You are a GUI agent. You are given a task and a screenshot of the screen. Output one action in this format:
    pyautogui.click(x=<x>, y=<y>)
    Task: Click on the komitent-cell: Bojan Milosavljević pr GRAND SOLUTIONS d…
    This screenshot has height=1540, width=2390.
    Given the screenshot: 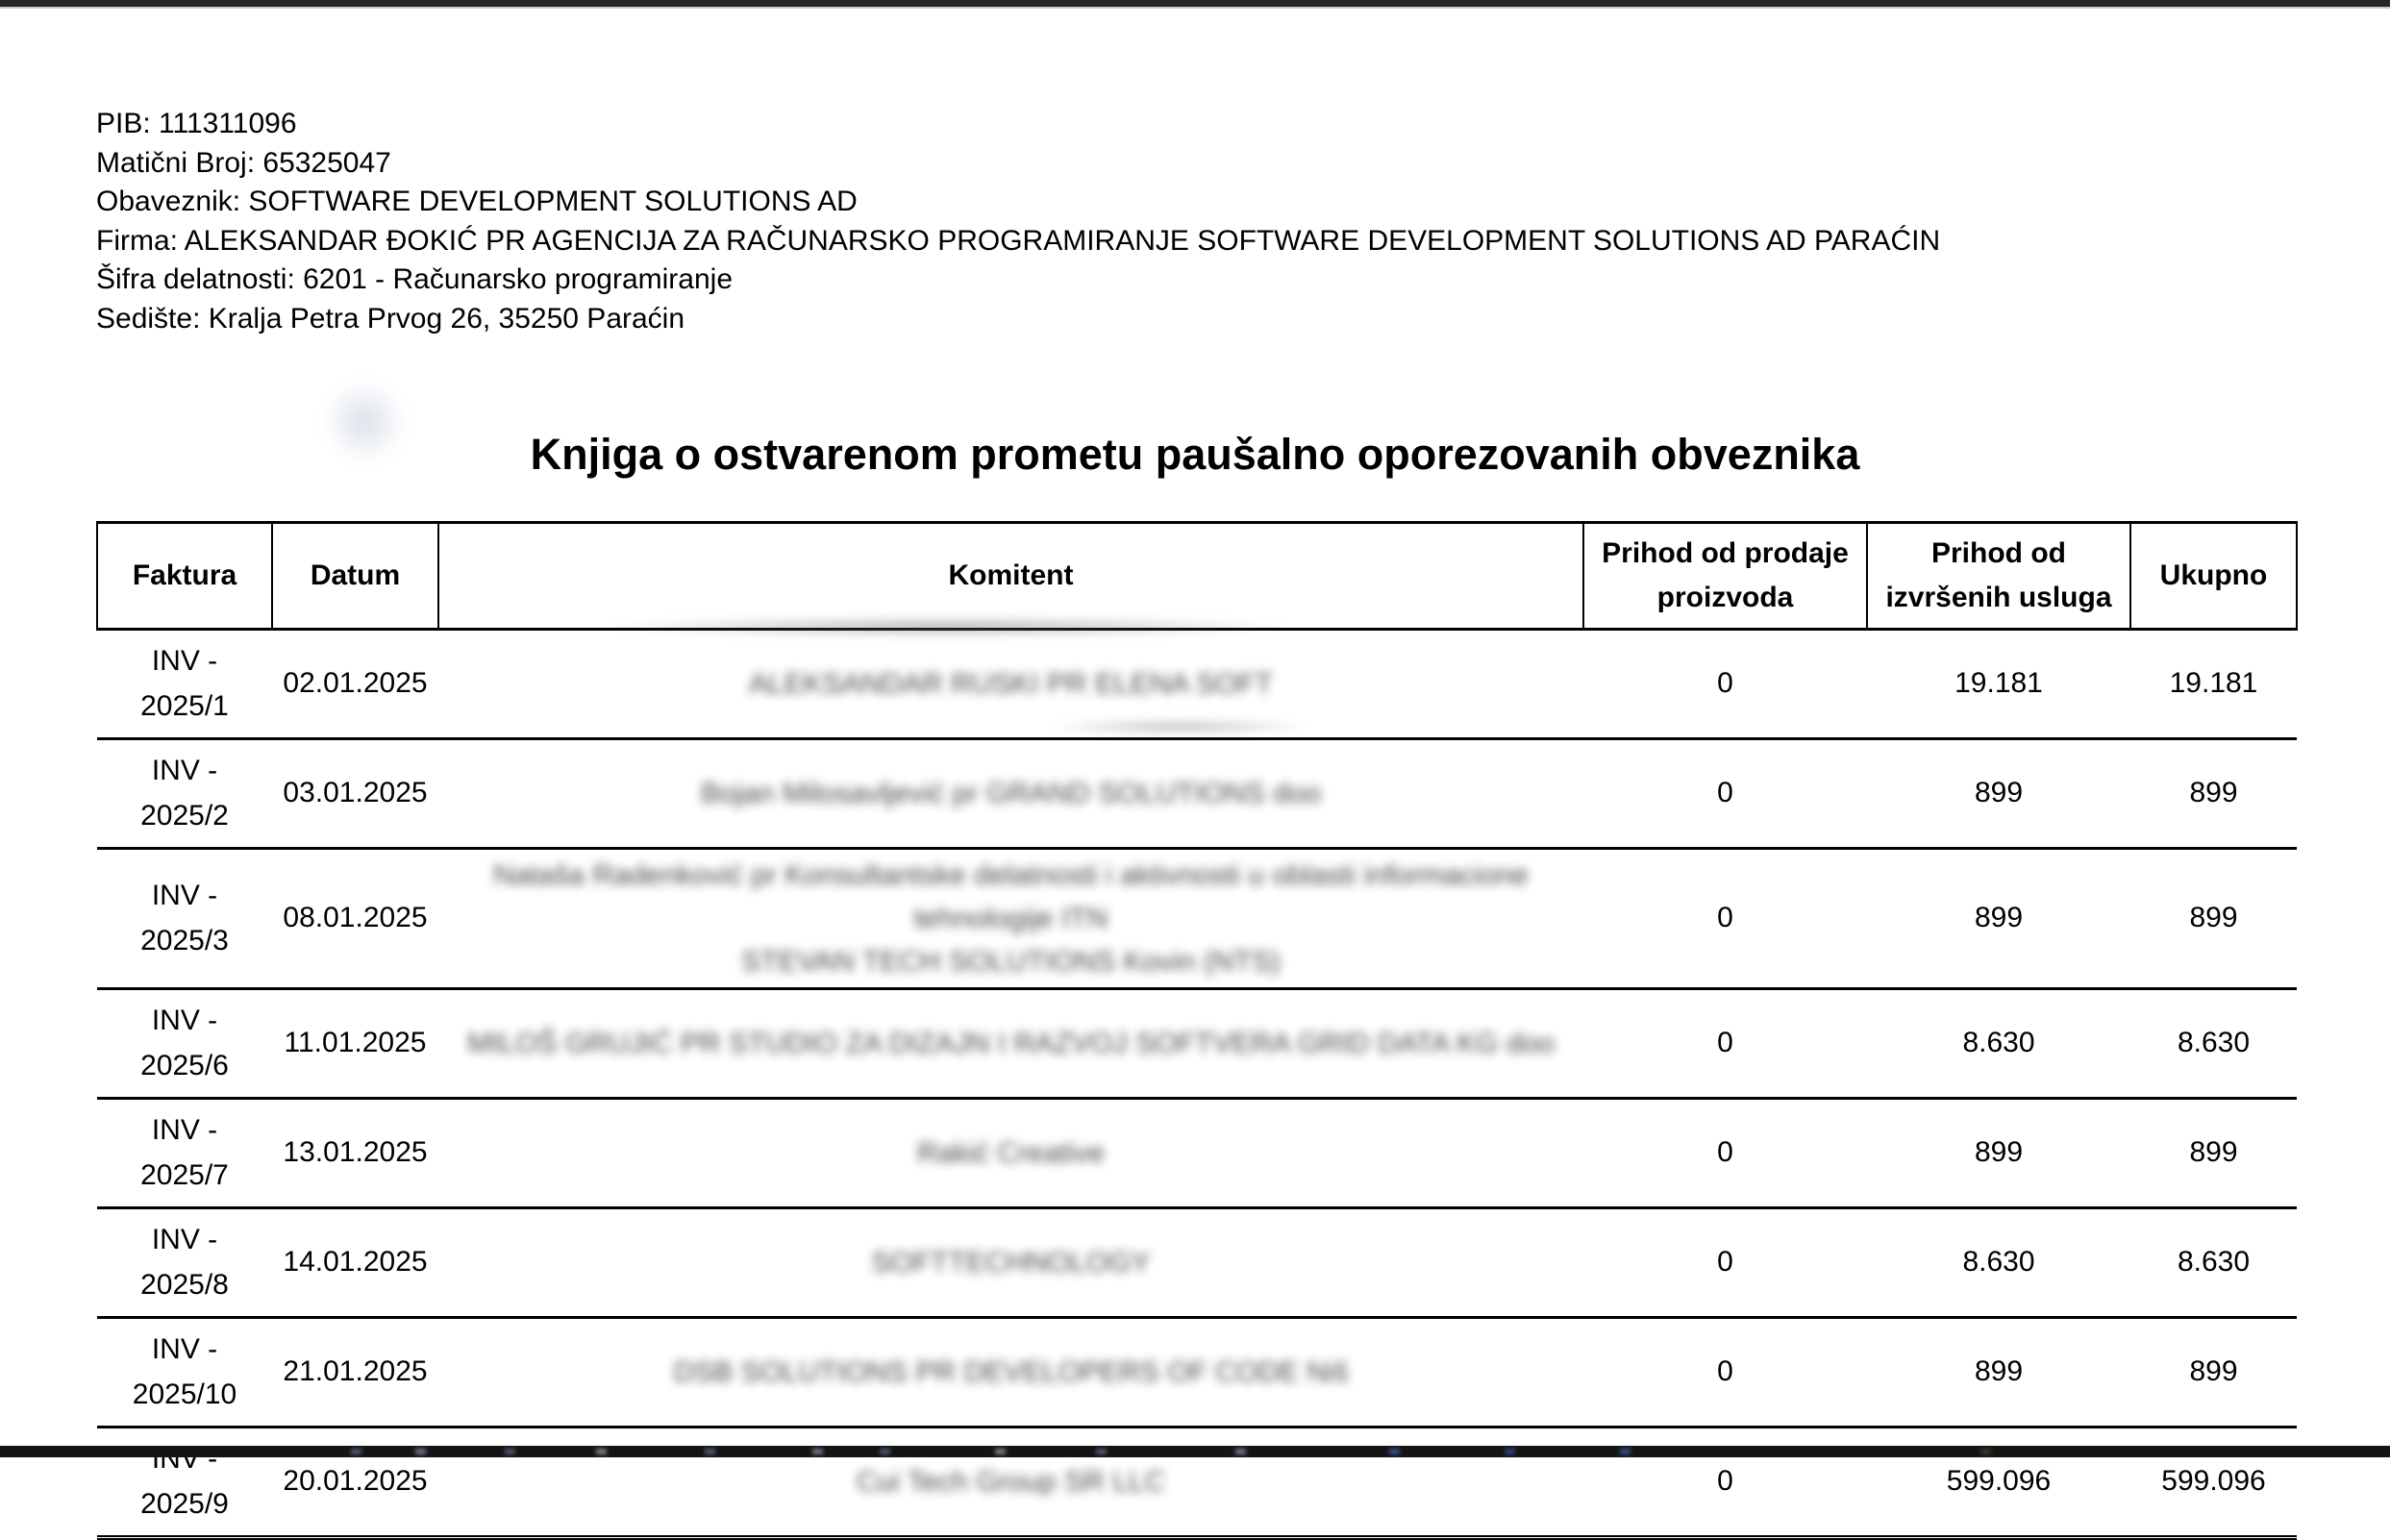 What is the action you would take?
    pyautogui.click(x=1010, y=794)
    